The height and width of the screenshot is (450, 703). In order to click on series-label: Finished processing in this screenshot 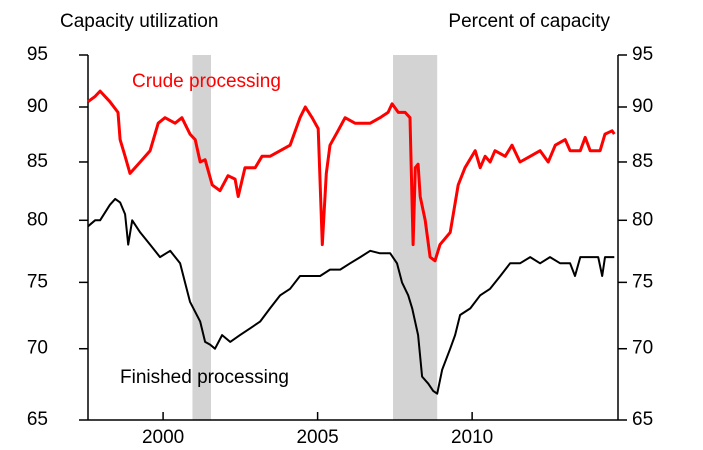, I will do `click(204, 377)`.